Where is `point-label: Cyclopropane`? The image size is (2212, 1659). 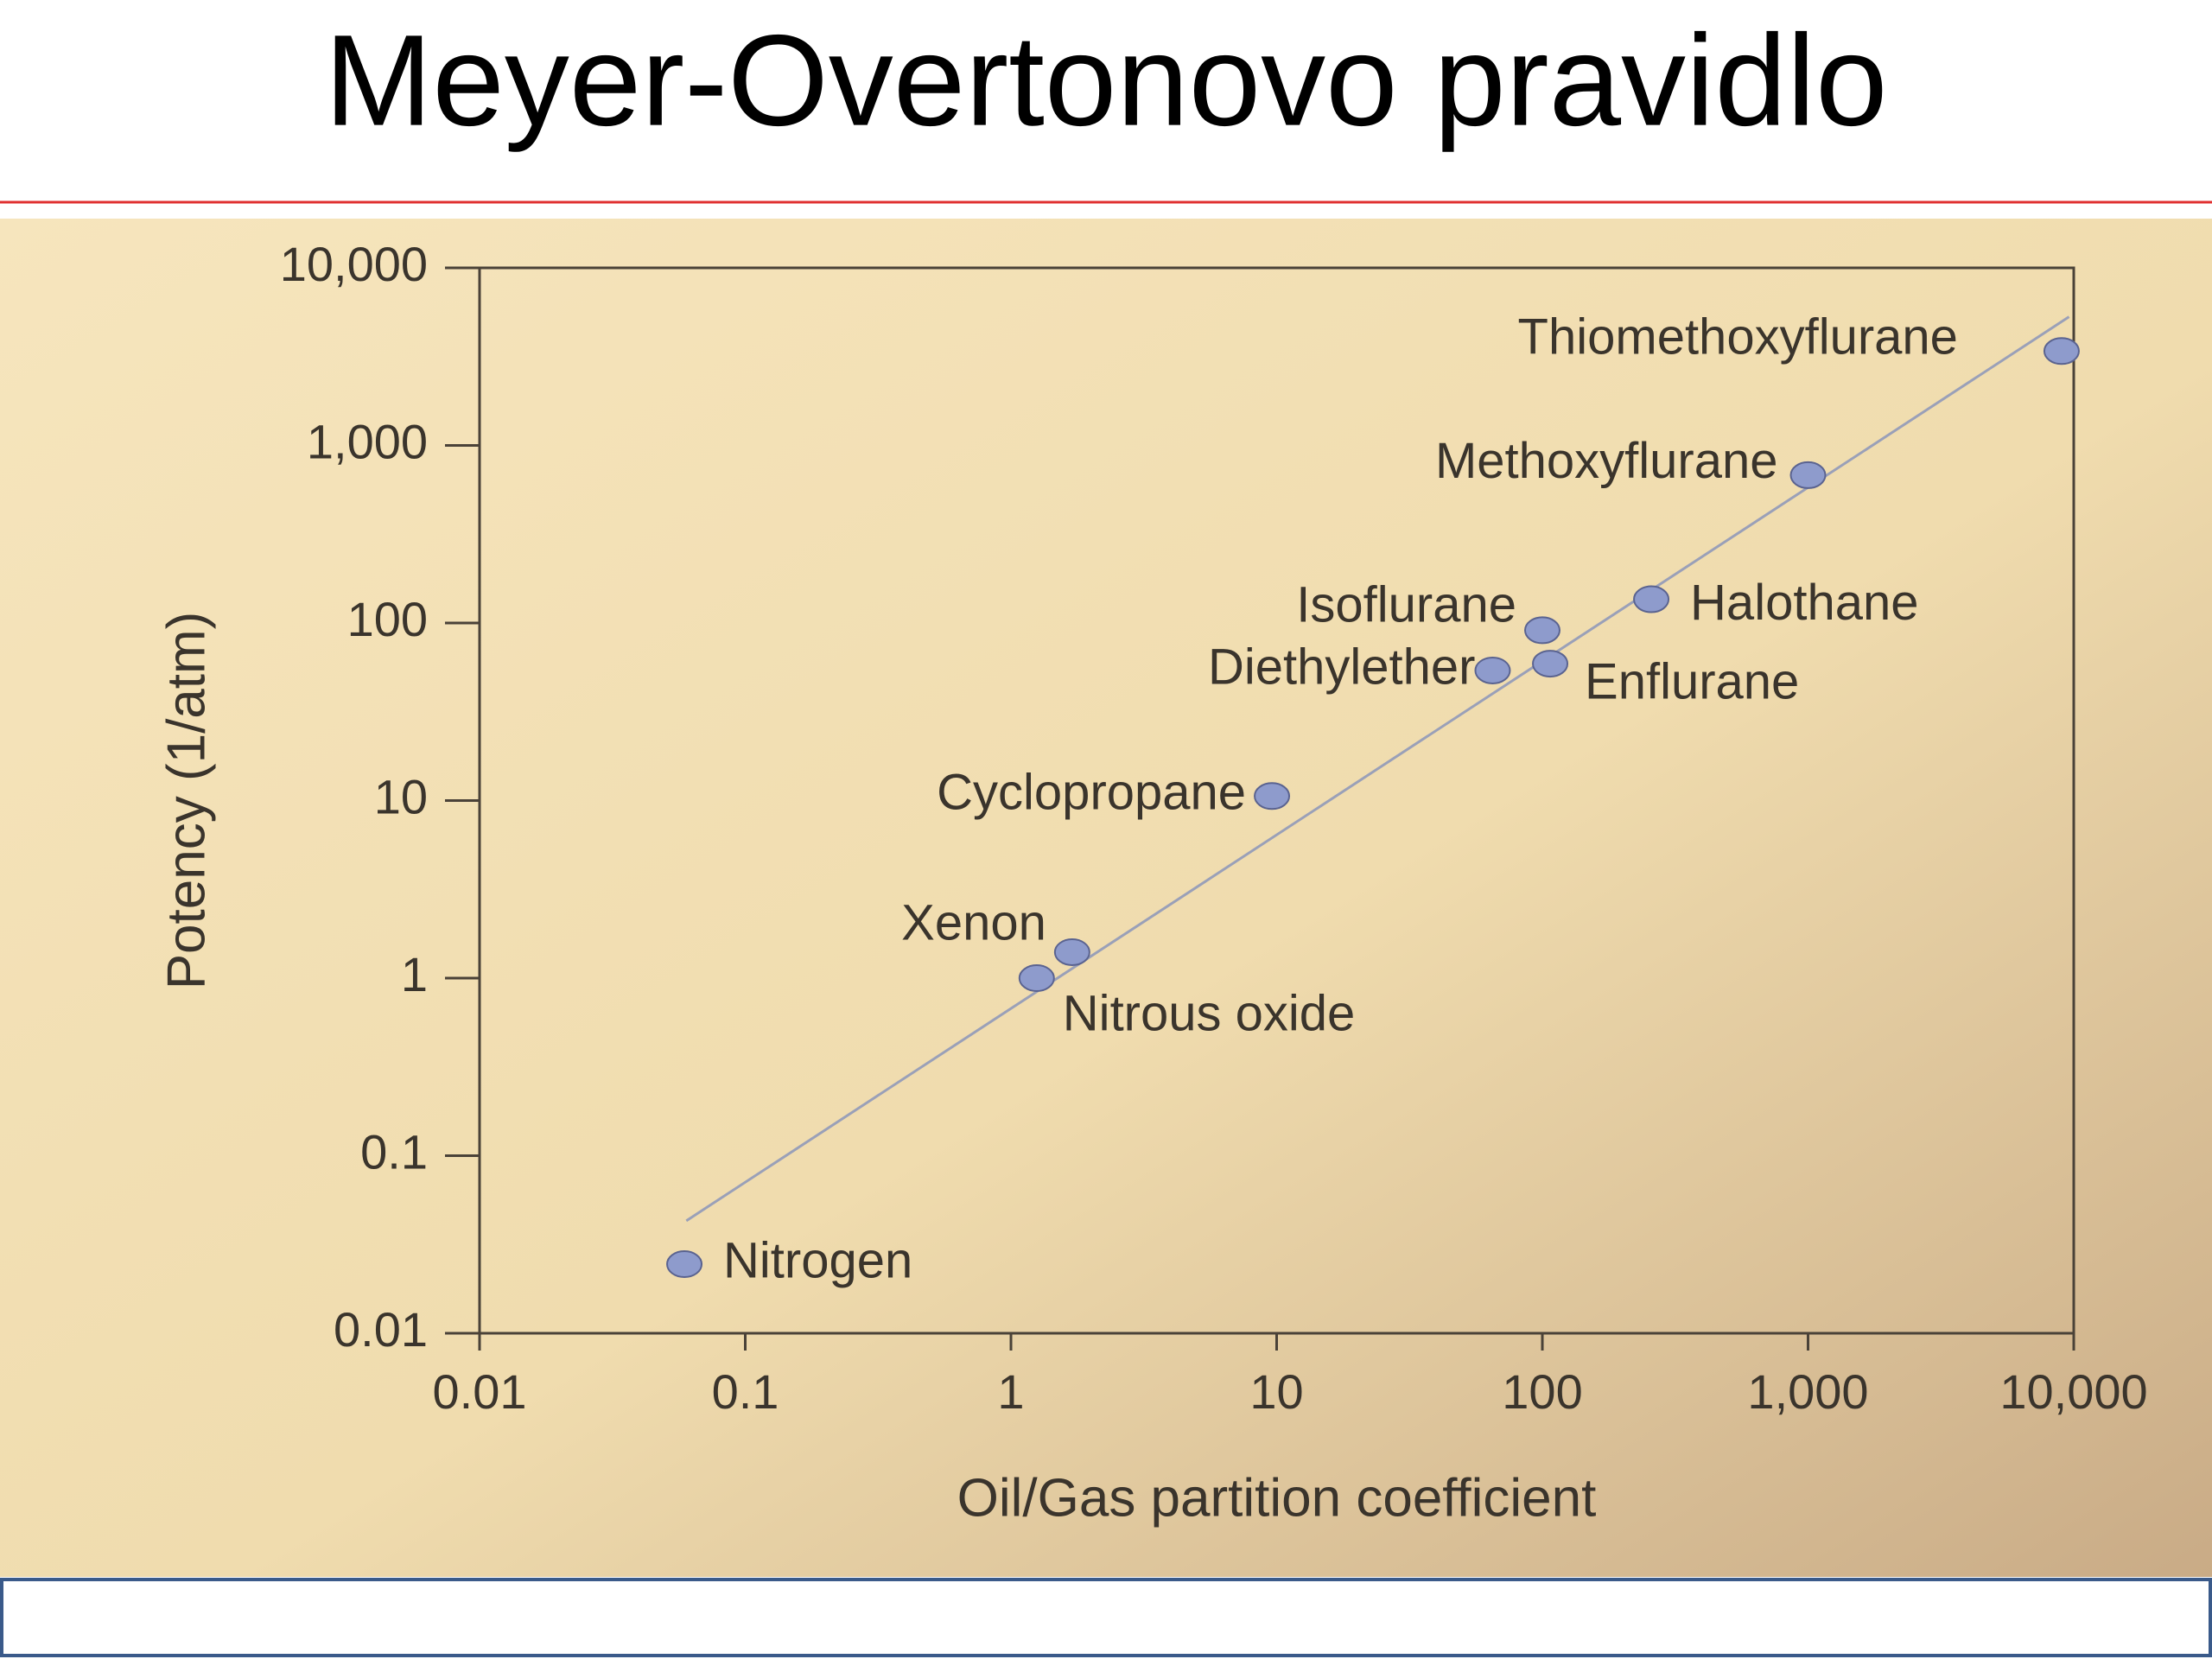
point-label: Cyclopropane is located at coordinates (1091, 793).